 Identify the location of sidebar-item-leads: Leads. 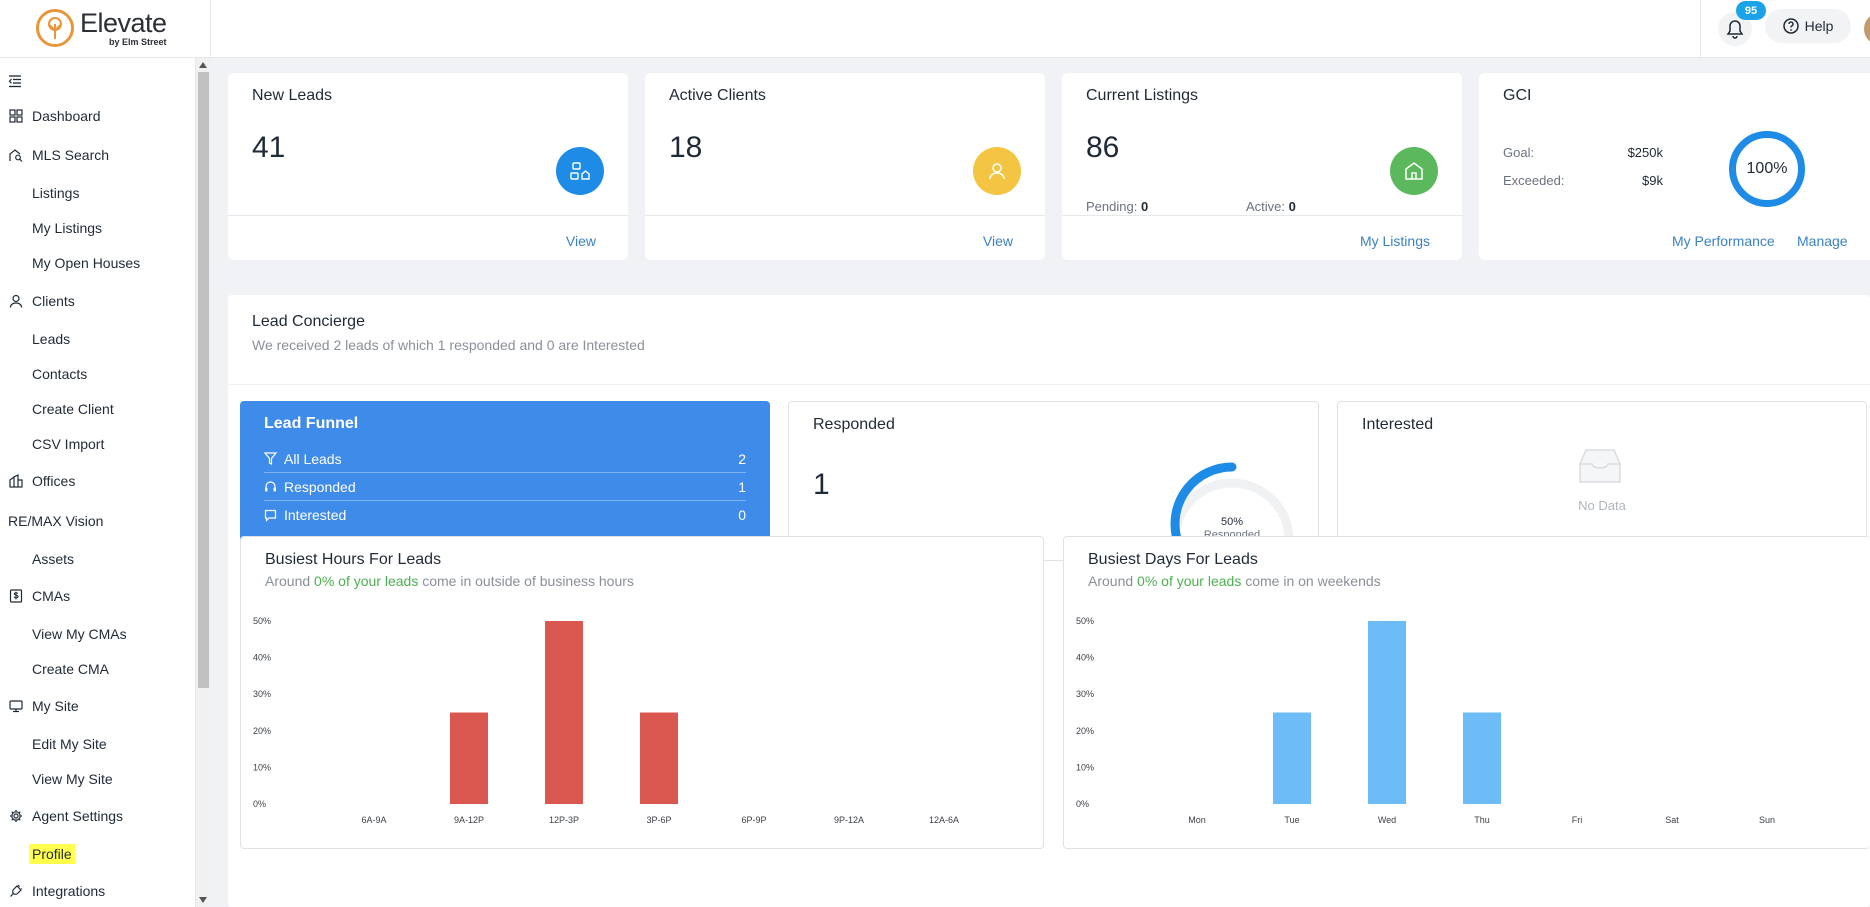
(51, 339).